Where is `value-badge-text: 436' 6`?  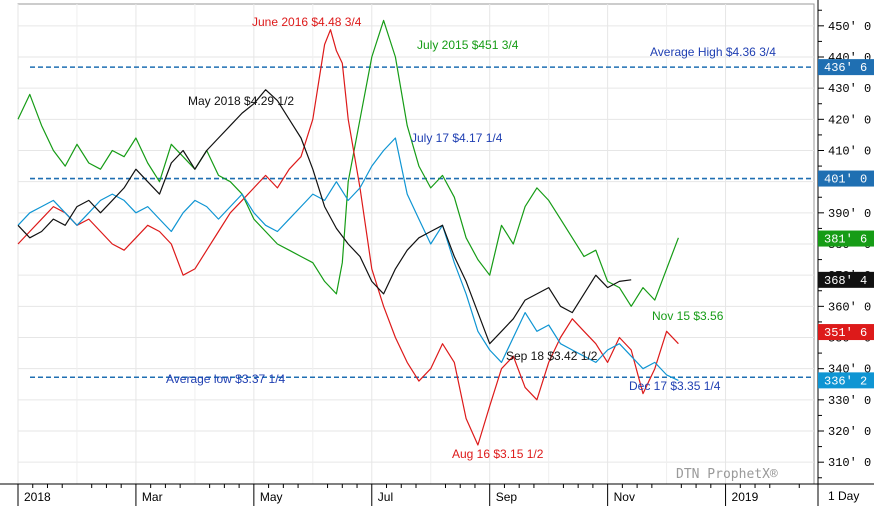
value-badge-text: 436' 6 is located at coordinates (845, 68).